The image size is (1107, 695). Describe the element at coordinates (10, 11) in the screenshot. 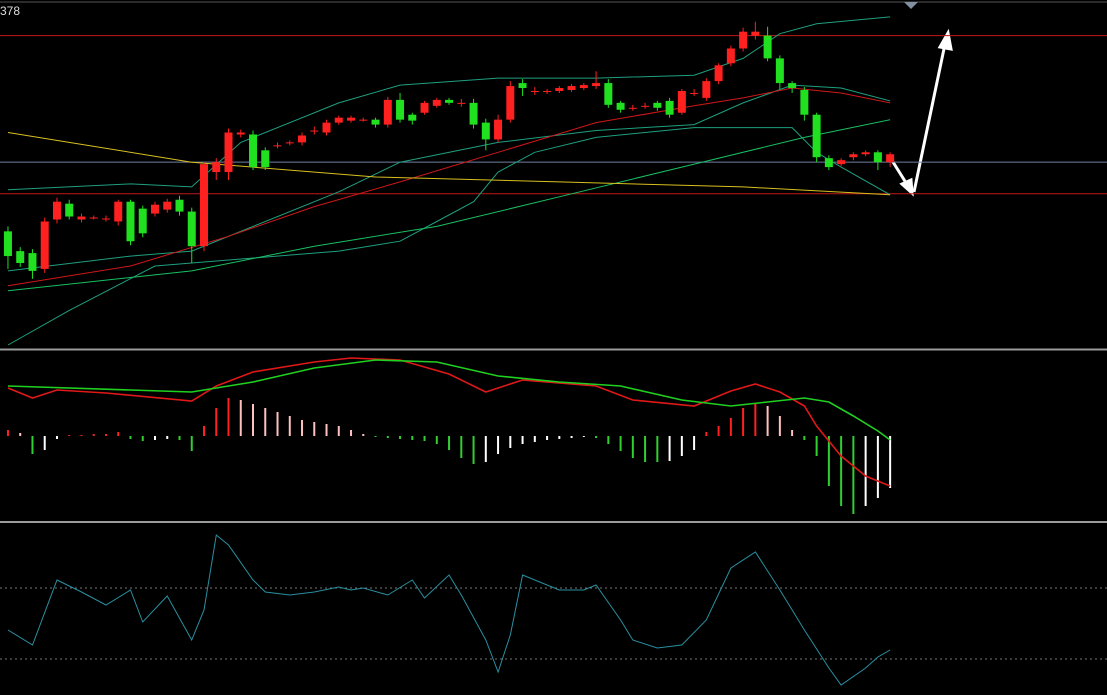

I see `price-label: 378` at that location.